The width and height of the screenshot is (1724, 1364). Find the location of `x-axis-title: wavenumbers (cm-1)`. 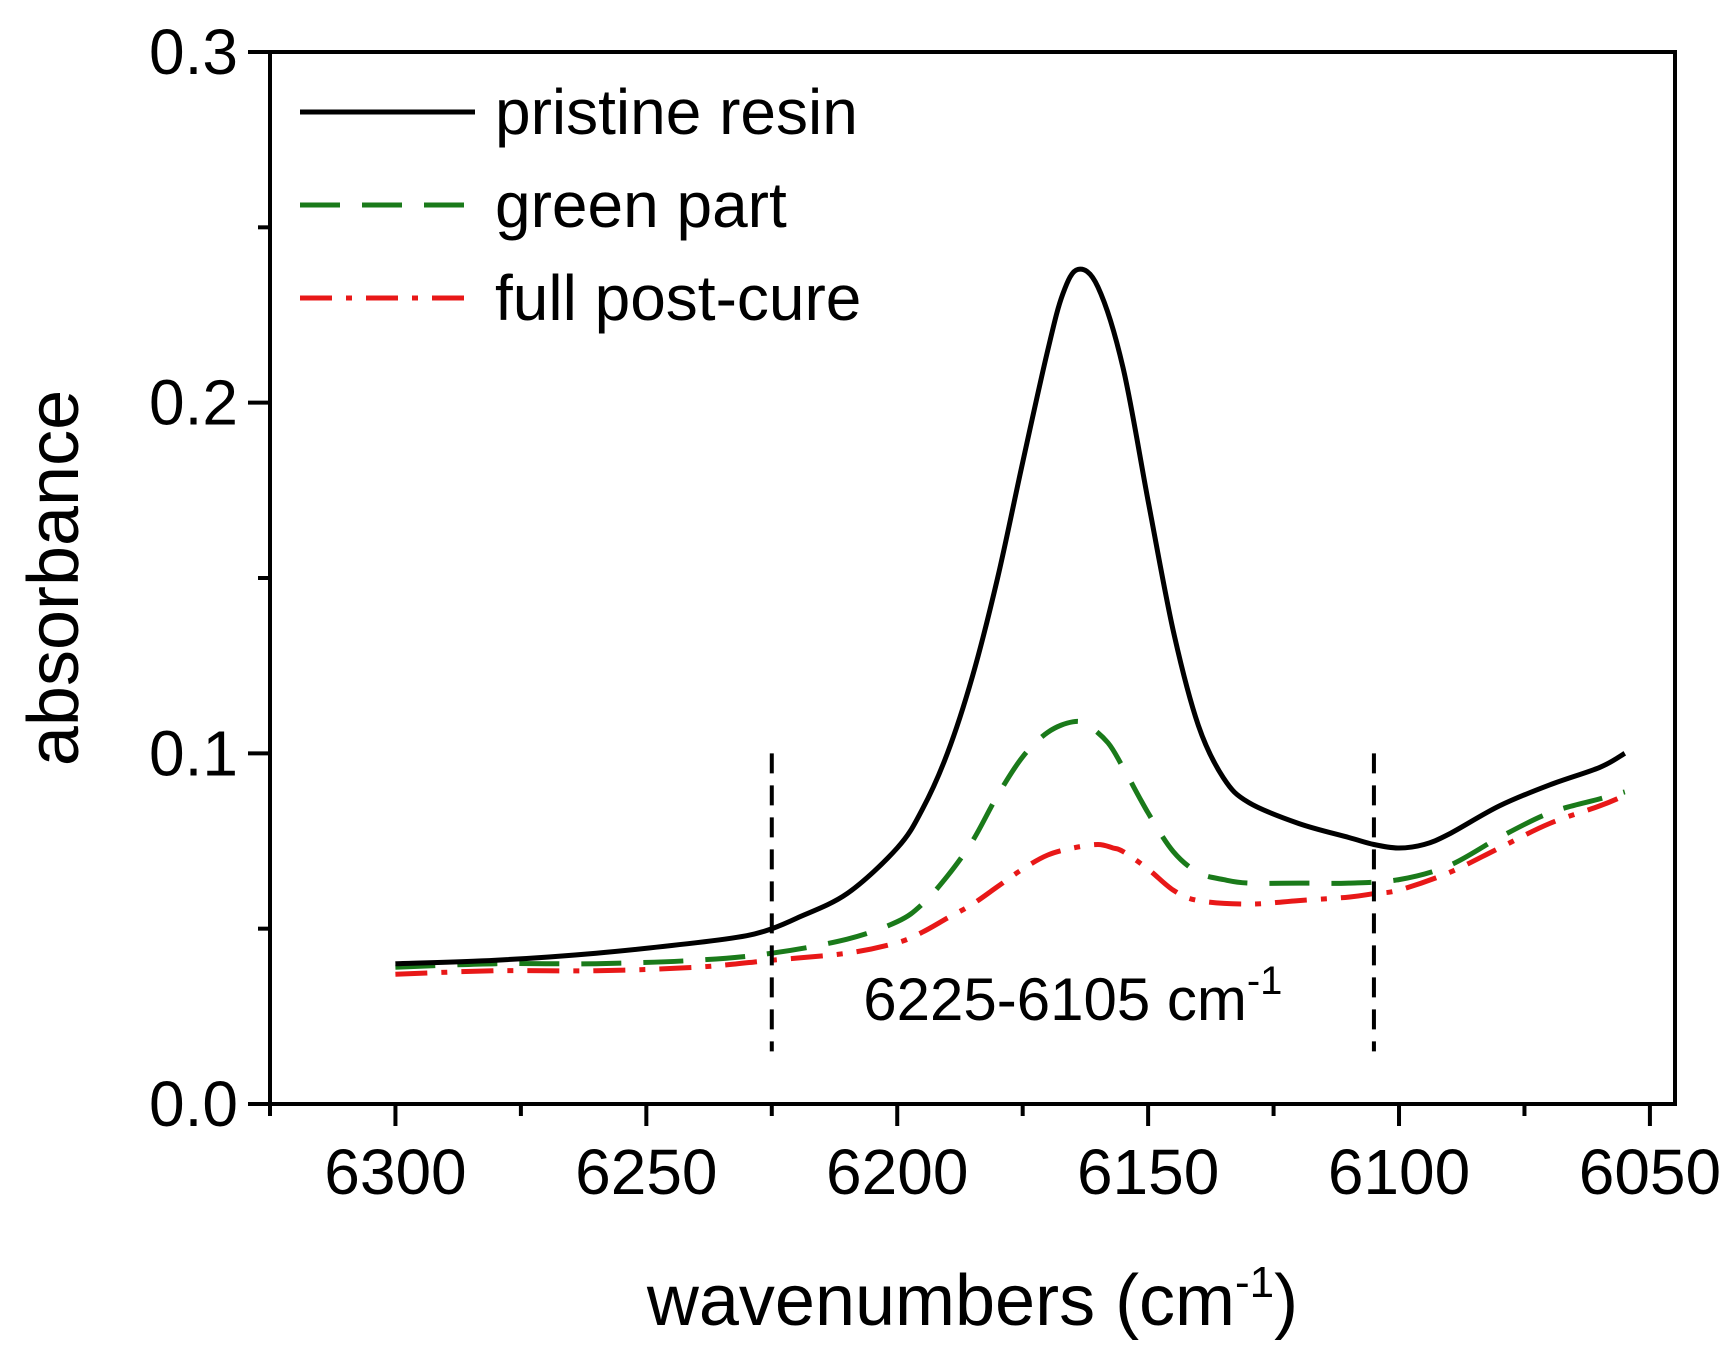

x-axis-title: wavenumbers (cm-1) is located at coordinates (972, 1299).